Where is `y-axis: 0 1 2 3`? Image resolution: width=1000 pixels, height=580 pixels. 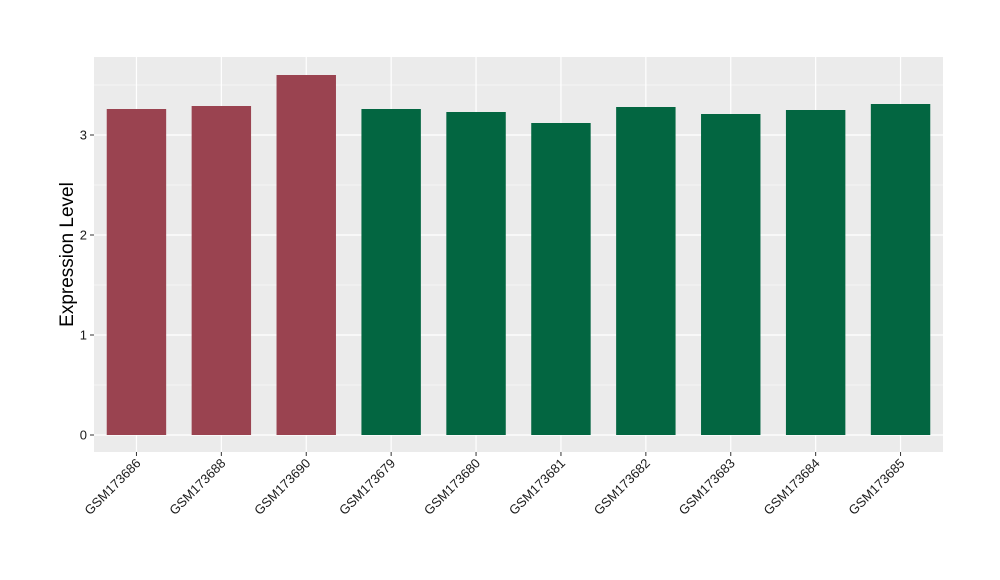
y-axis: 0 1 2 3 is located at coordinates (87, 285).